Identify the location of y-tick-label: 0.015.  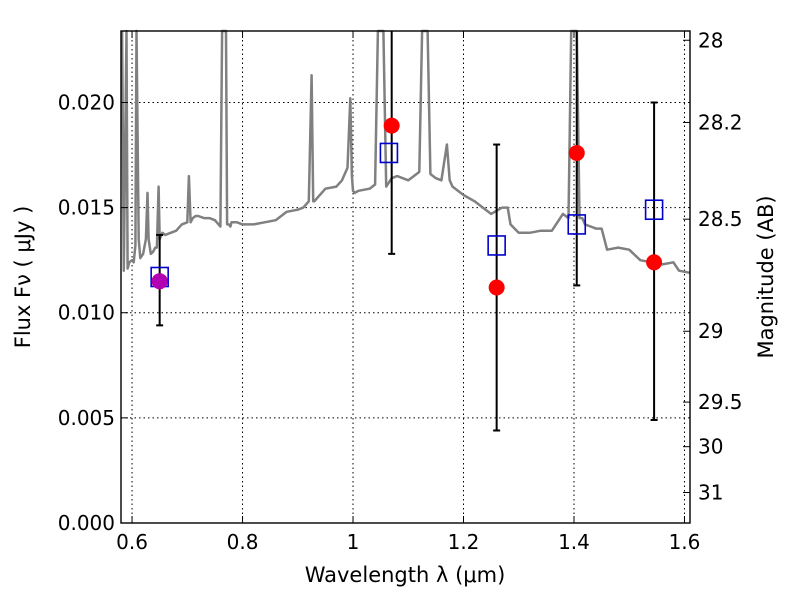
(86, 208).